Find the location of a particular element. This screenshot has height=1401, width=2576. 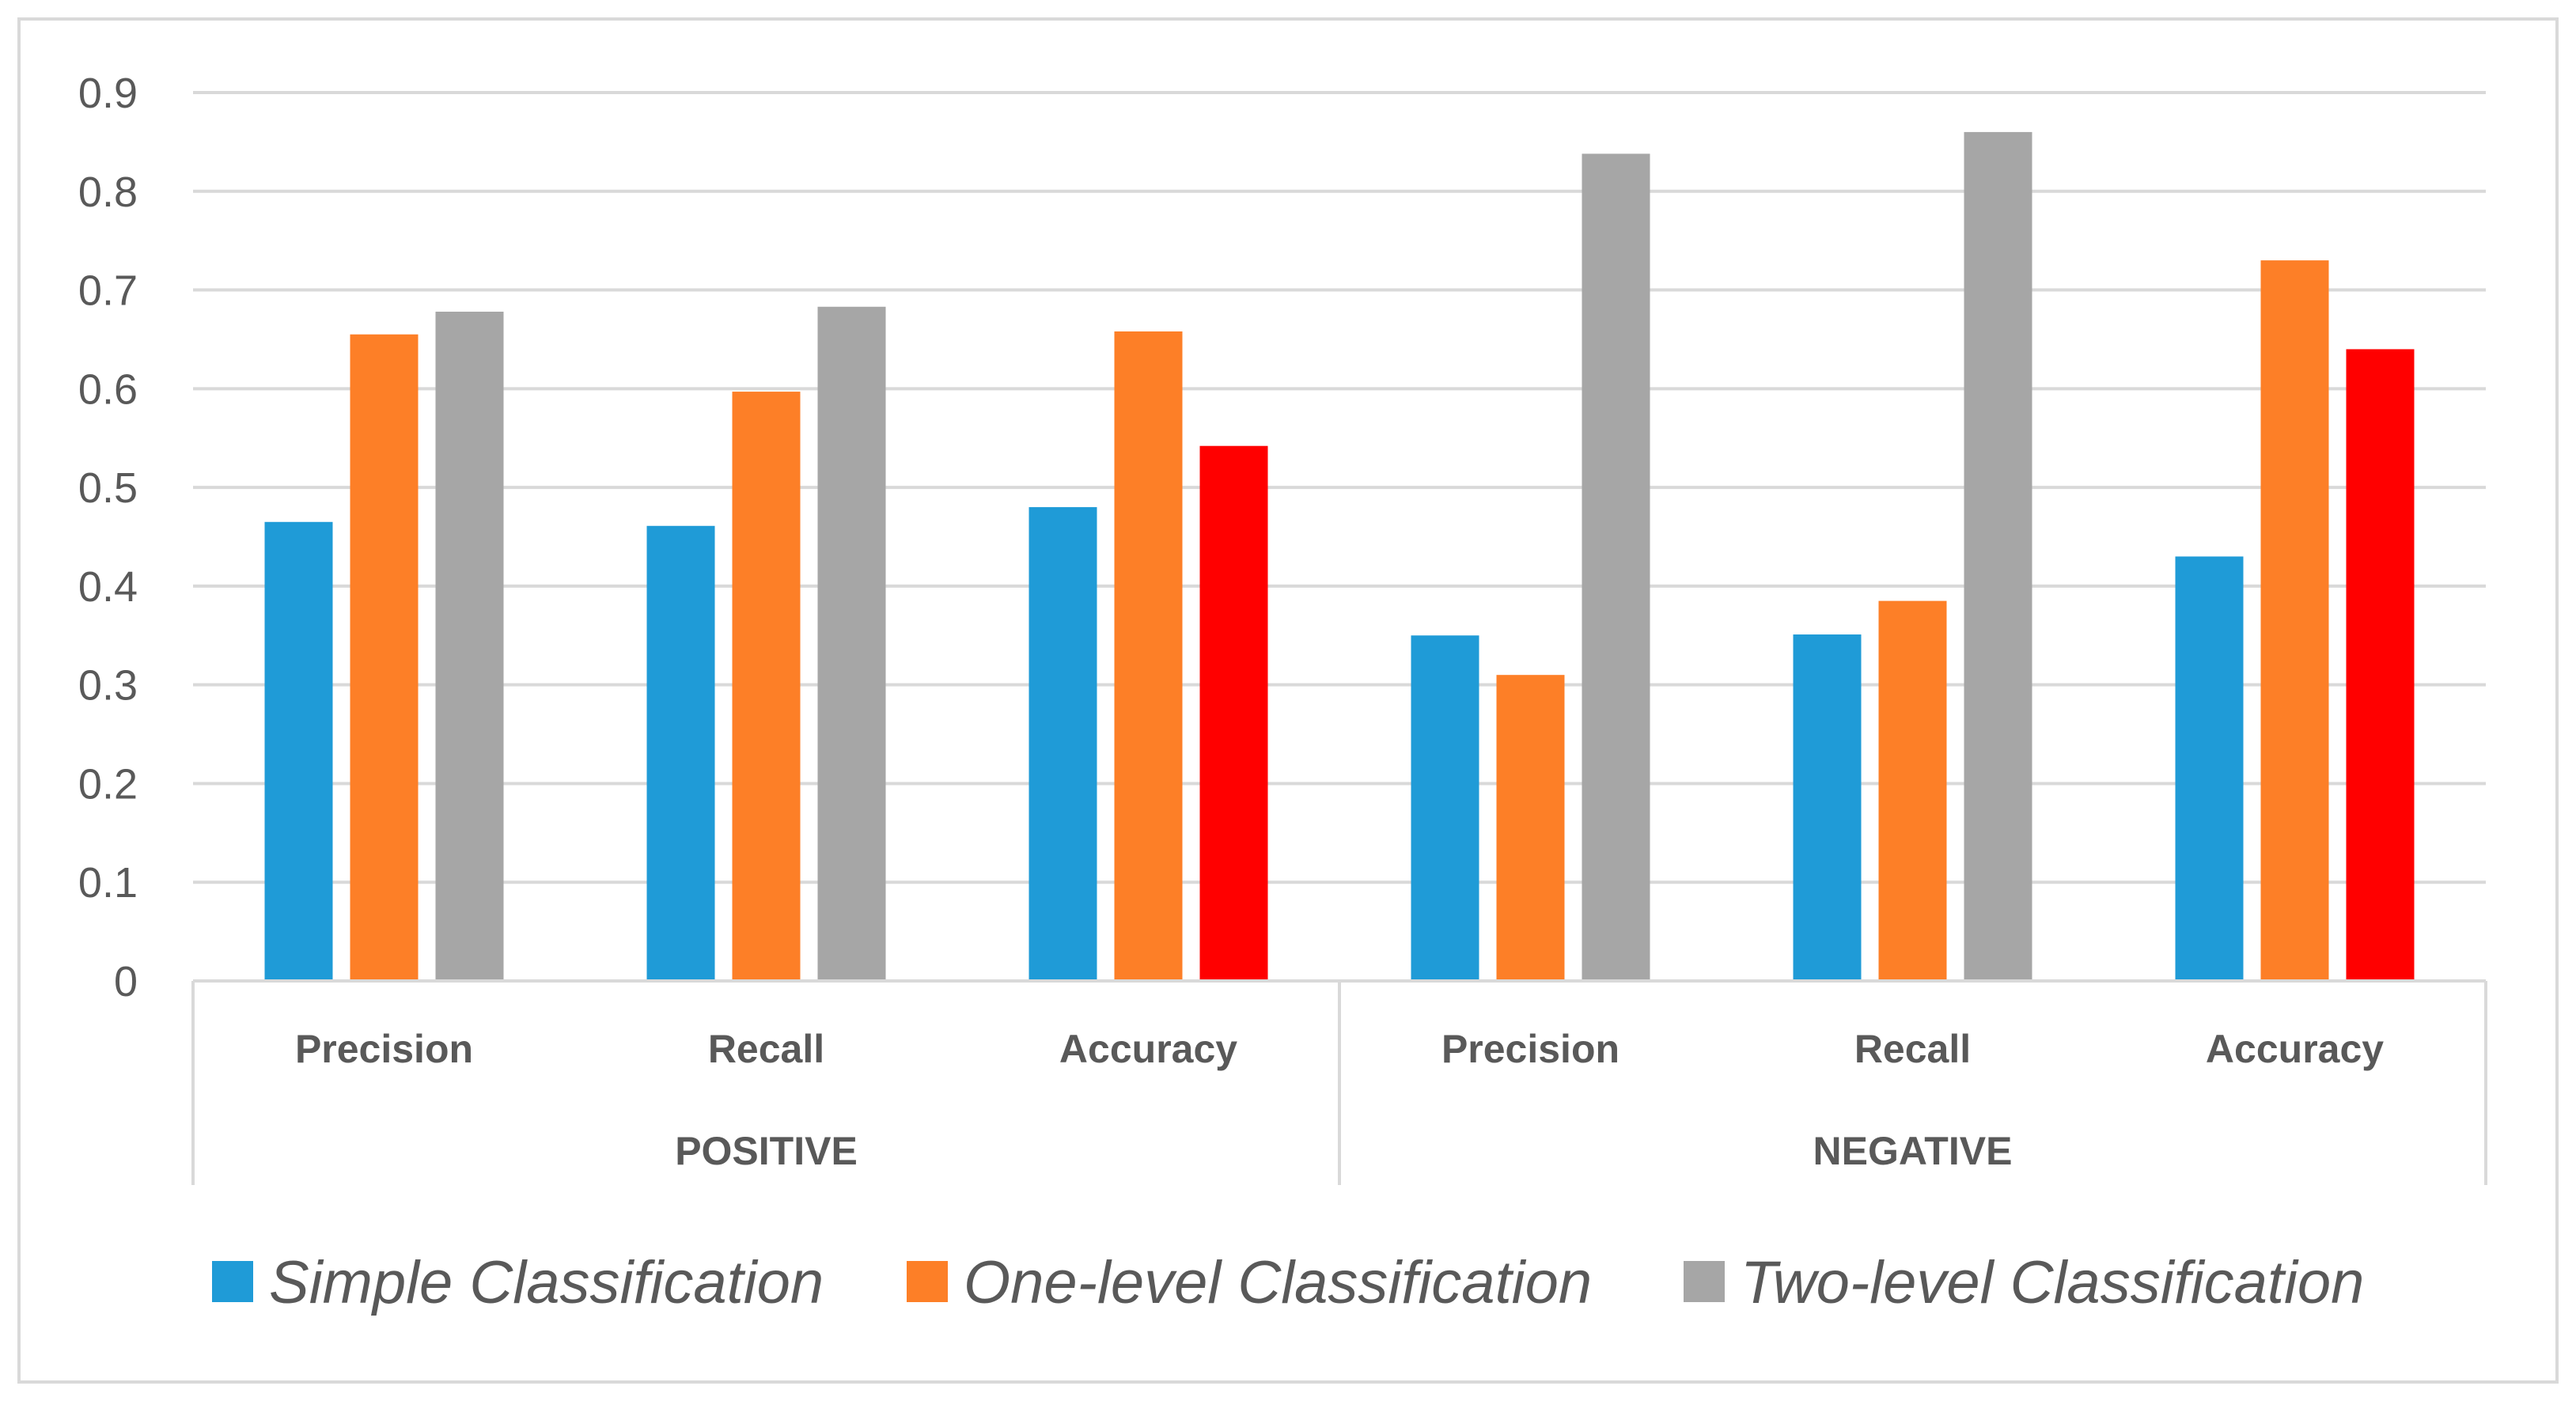

y-tick-label: 0.6 is located at coordinates (108, 389).